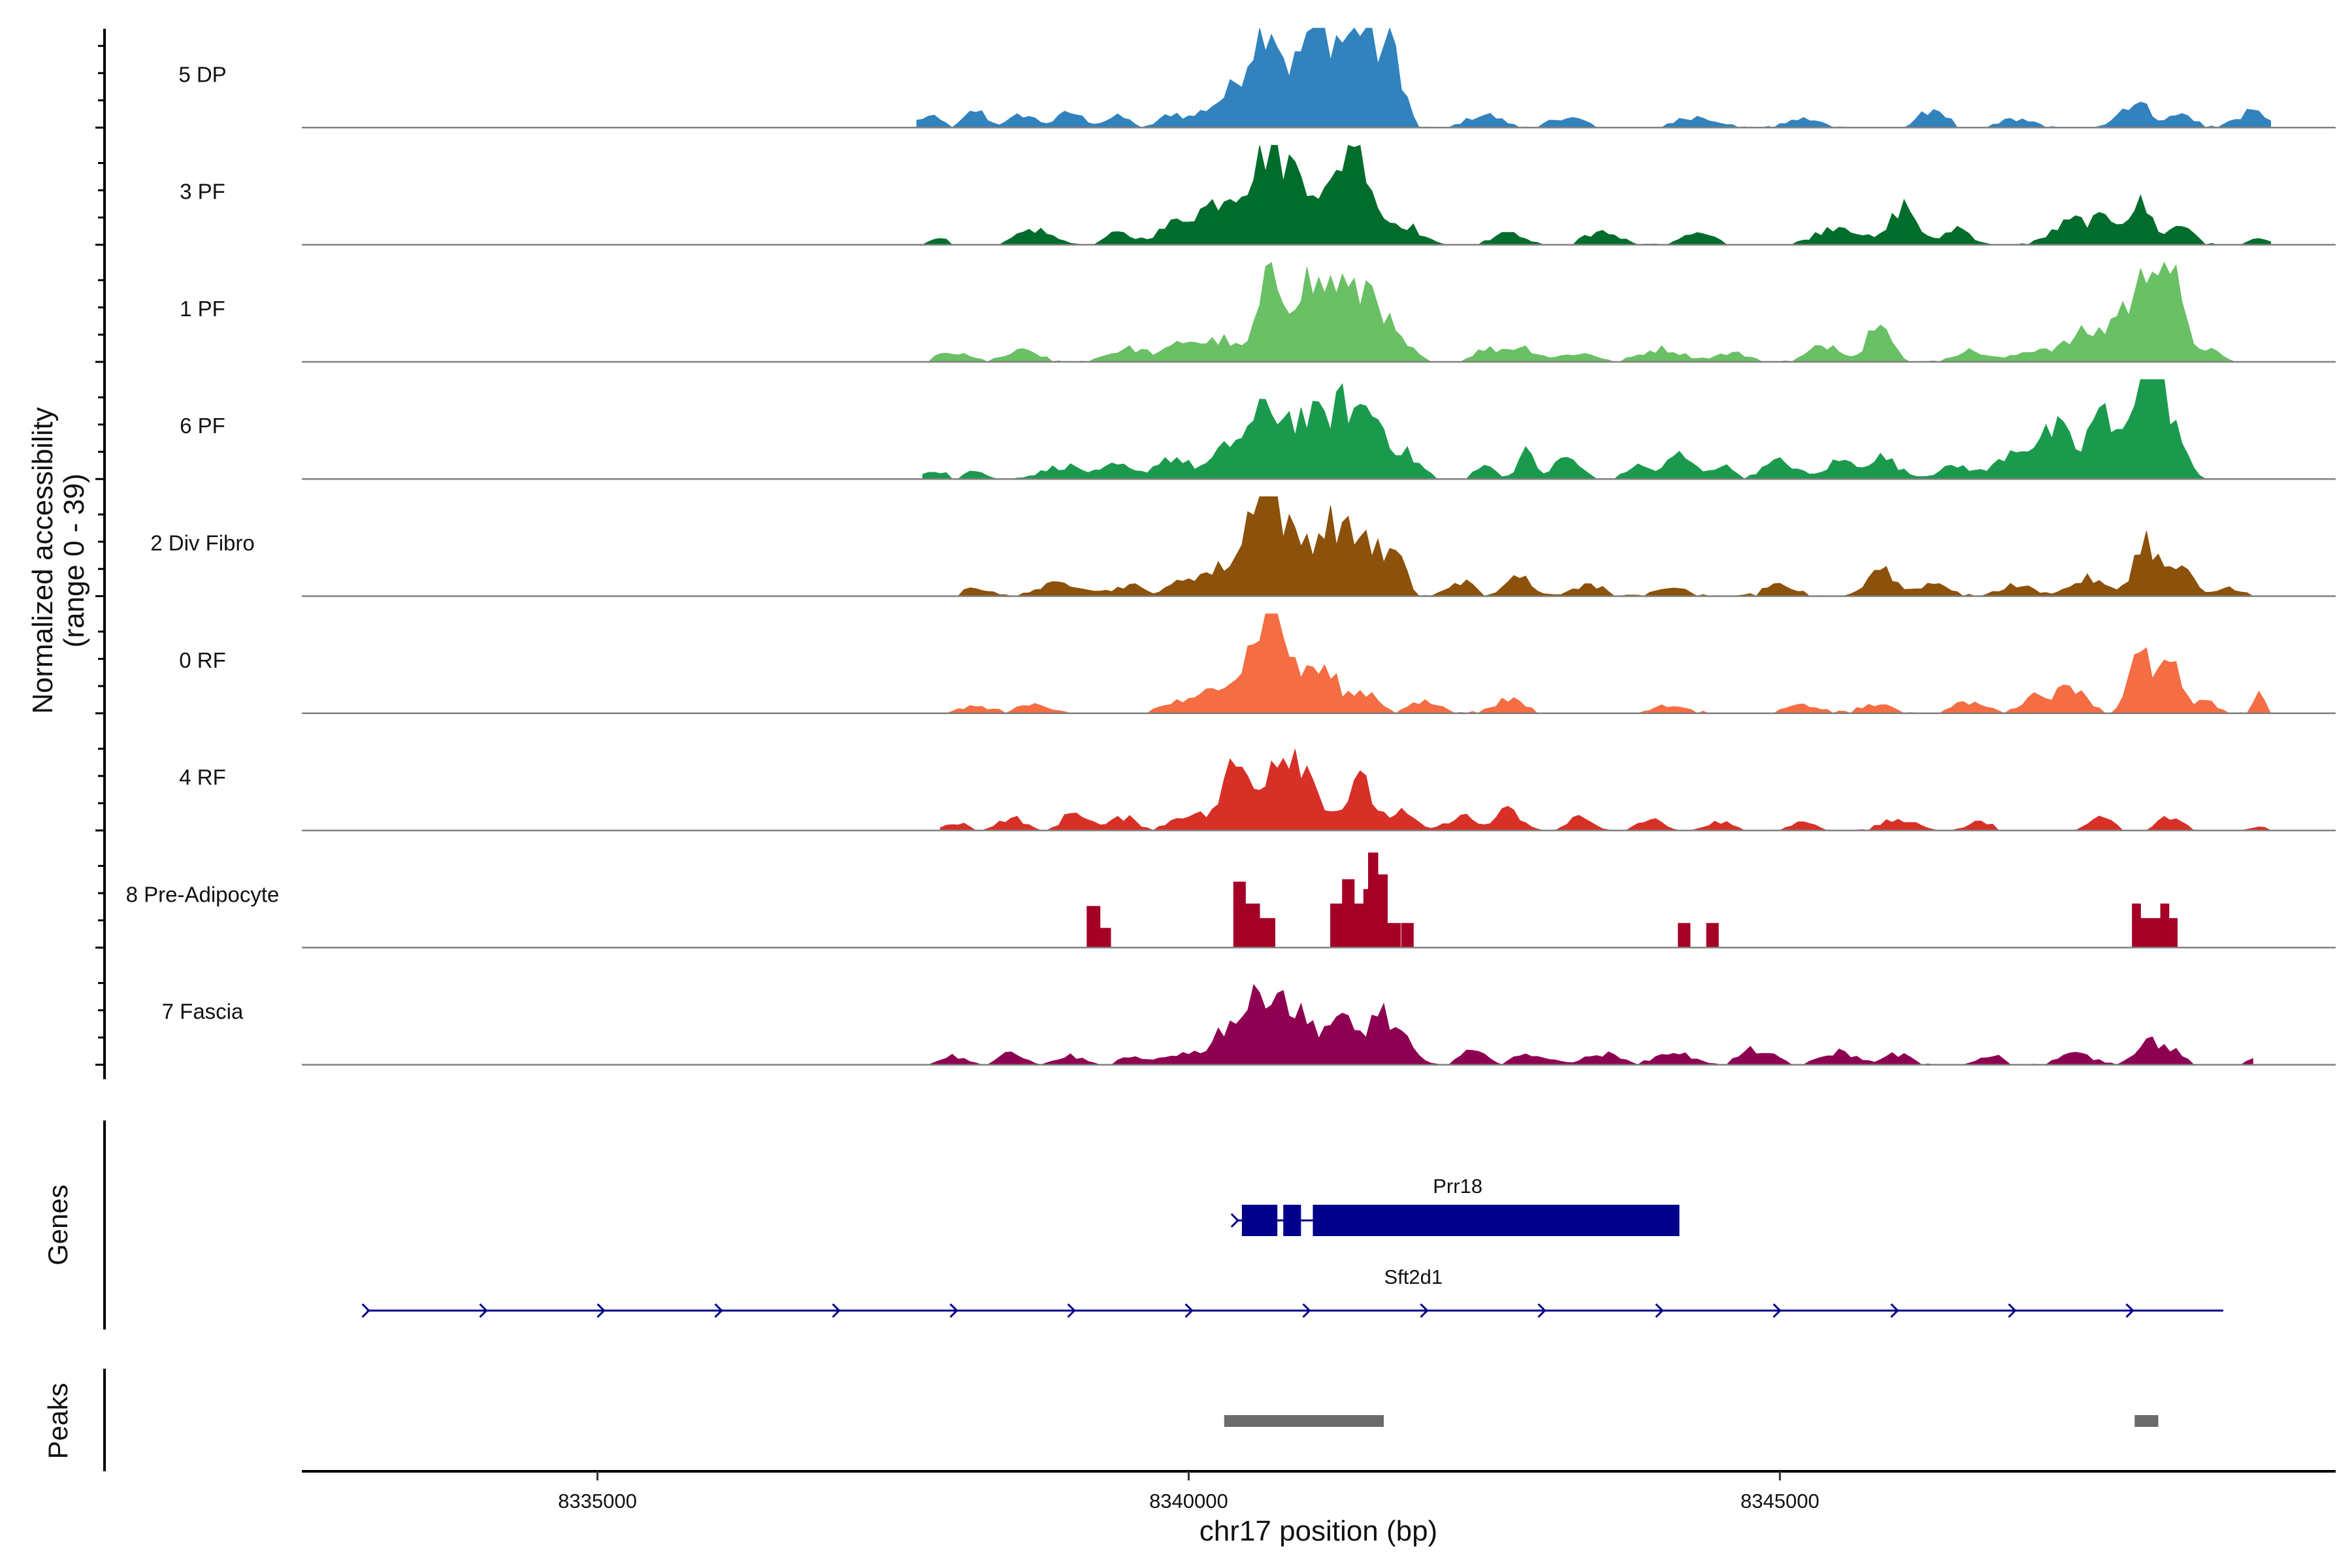 This screenshot has height=1568, width=2352. I want to click on track-label: 6 PF, so click(202, 426).